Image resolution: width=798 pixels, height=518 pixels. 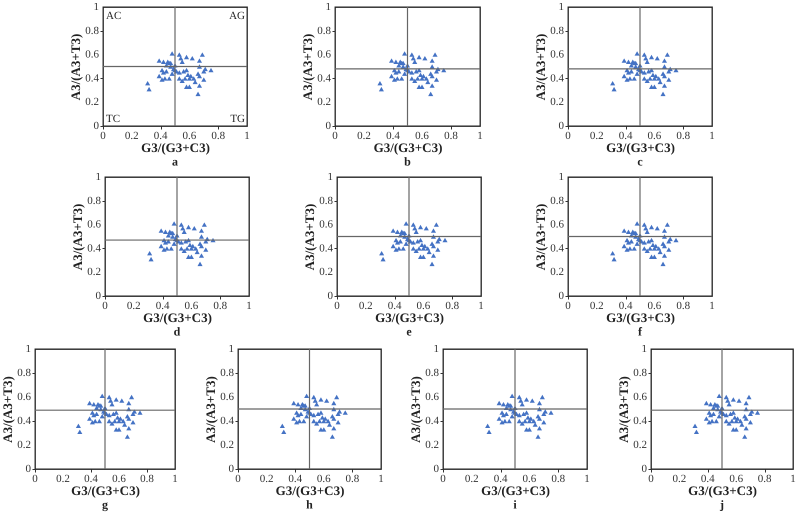 I want to click on text: j, so click(x=721, y=505).